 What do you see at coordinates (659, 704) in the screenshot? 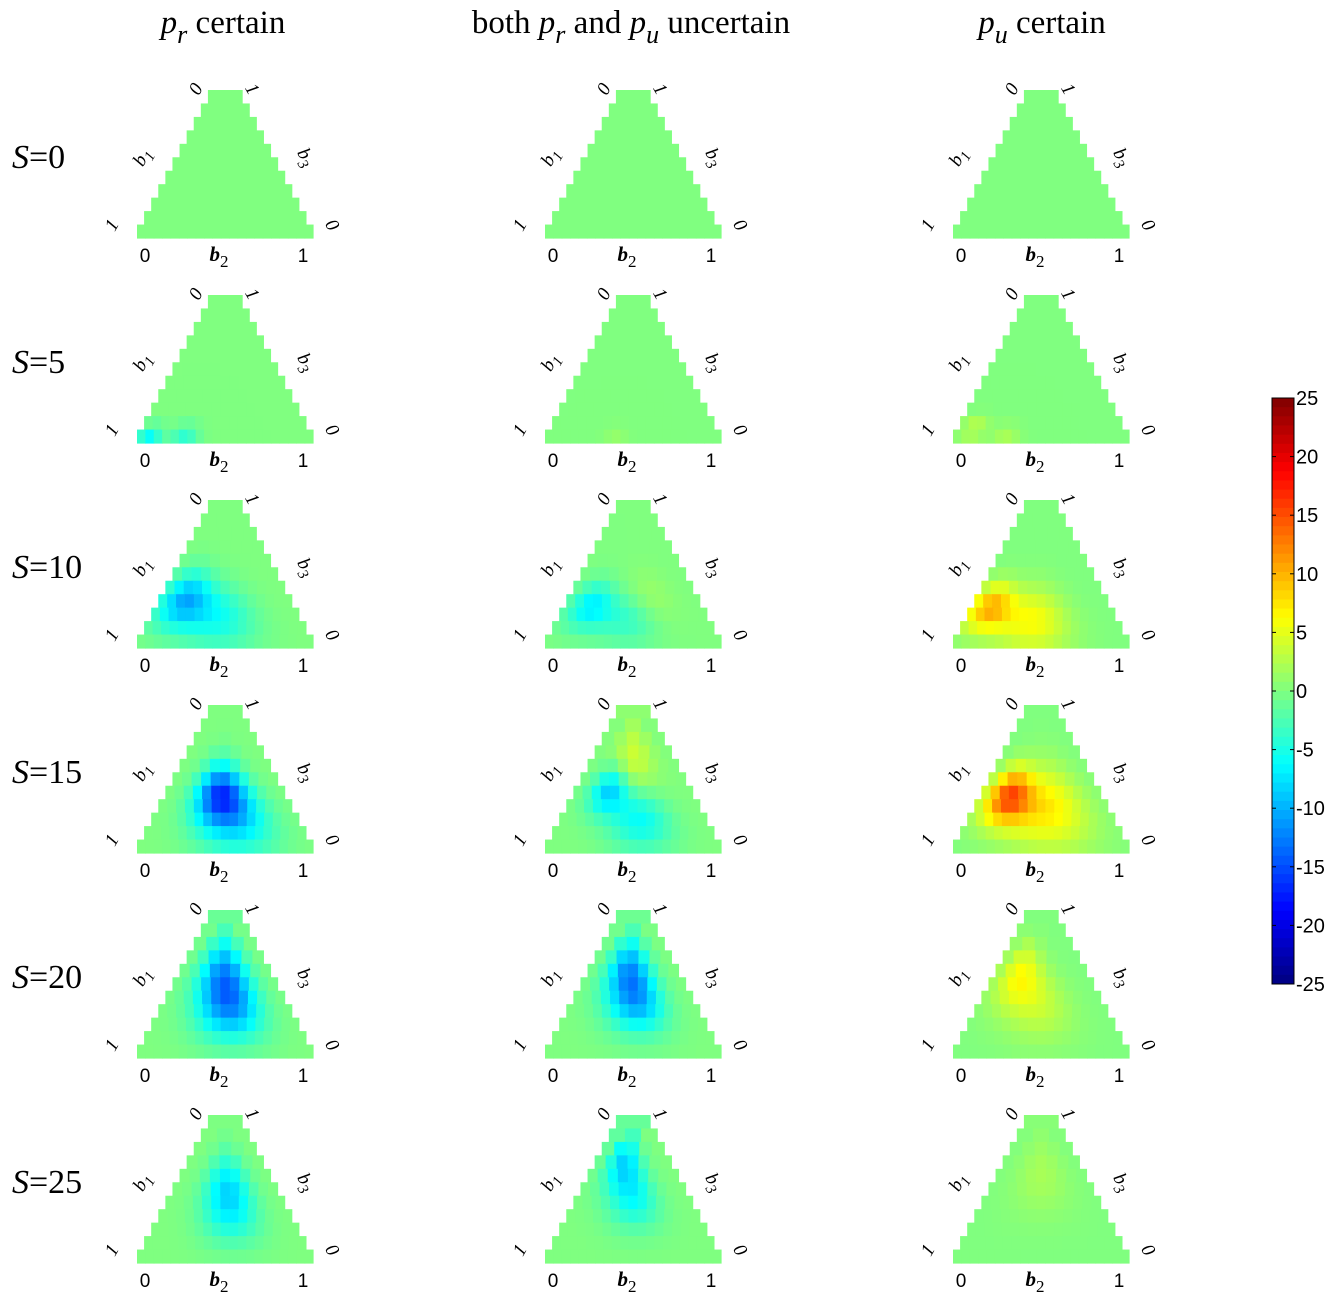
I see `tick-right-top: 1` at bounding box center [659, 704].